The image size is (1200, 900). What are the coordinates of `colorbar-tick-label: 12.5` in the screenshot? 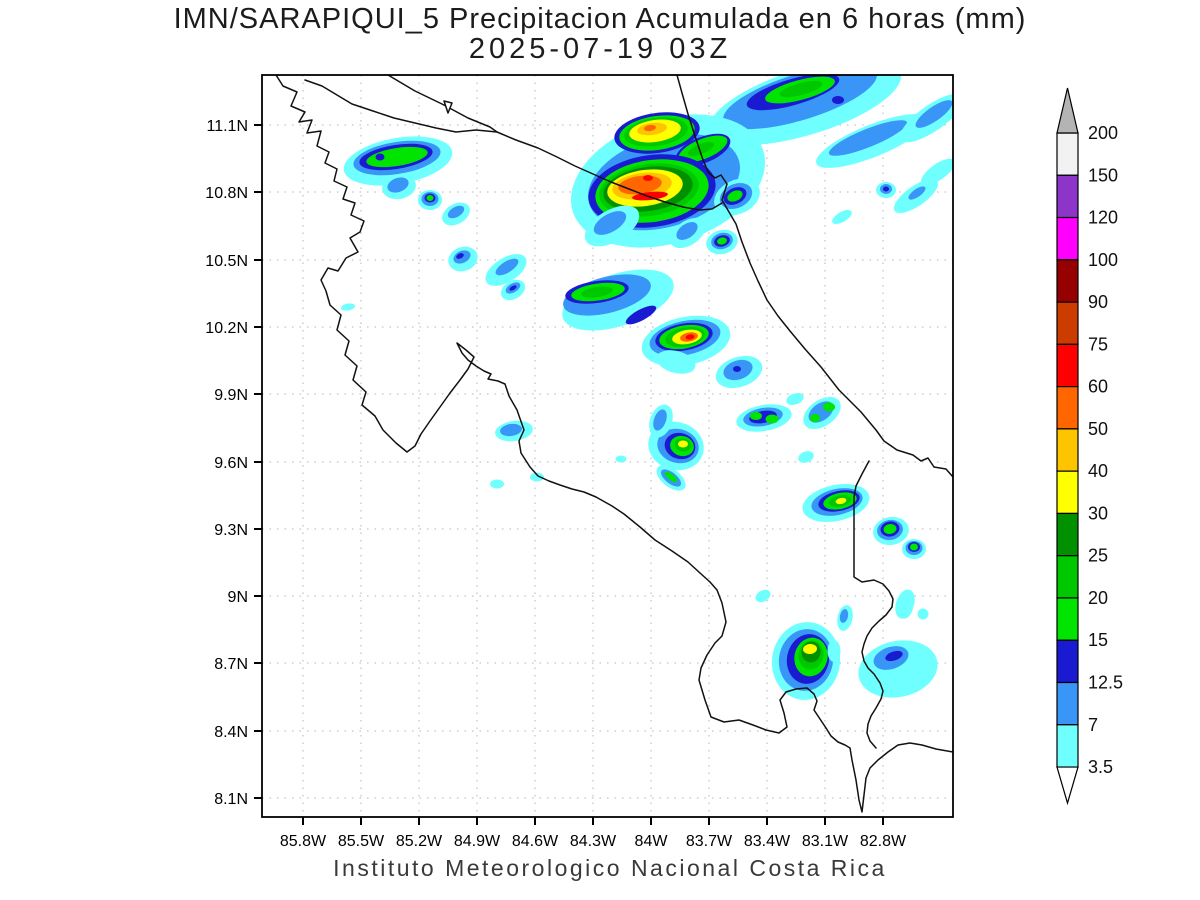 It's located at (1105, 683).